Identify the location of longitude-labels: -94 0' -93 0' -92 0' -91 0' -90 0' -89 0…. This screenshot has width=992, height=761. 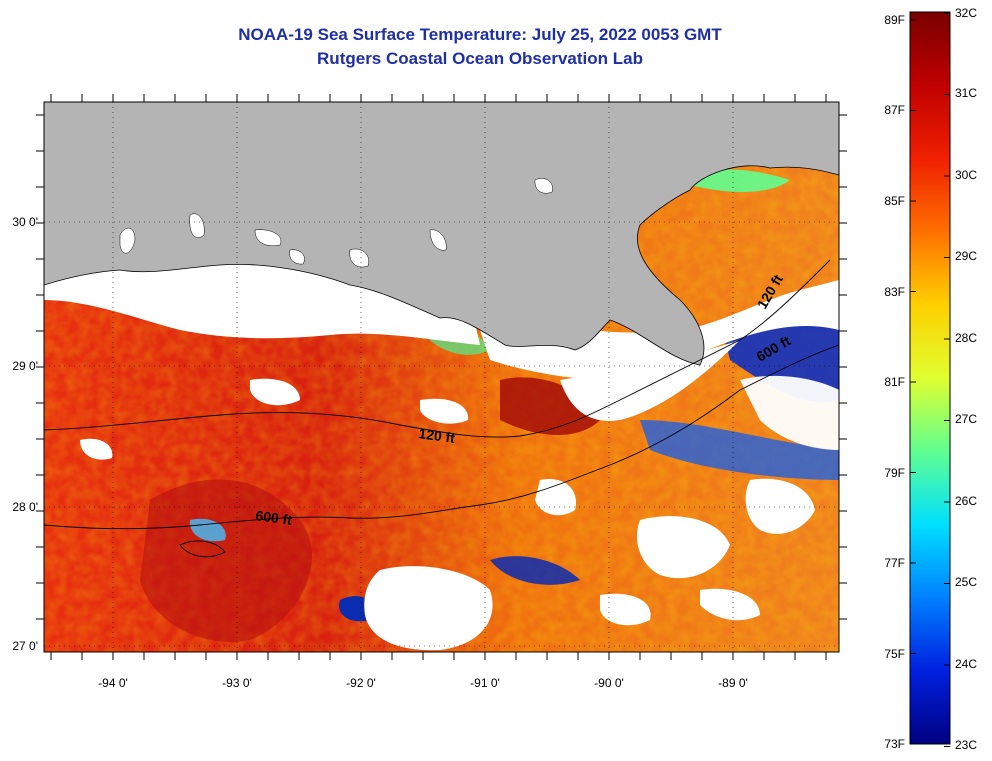
(423, 683).